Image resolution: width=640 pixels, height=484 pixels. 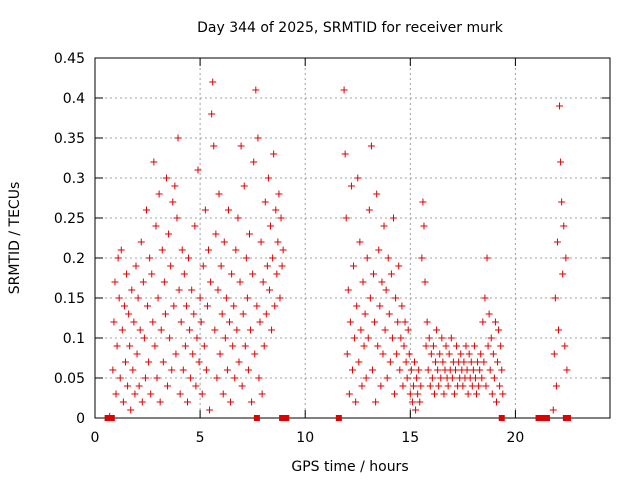 I want to click on y-tick-label: 0.35, so click(x=69, y=139).